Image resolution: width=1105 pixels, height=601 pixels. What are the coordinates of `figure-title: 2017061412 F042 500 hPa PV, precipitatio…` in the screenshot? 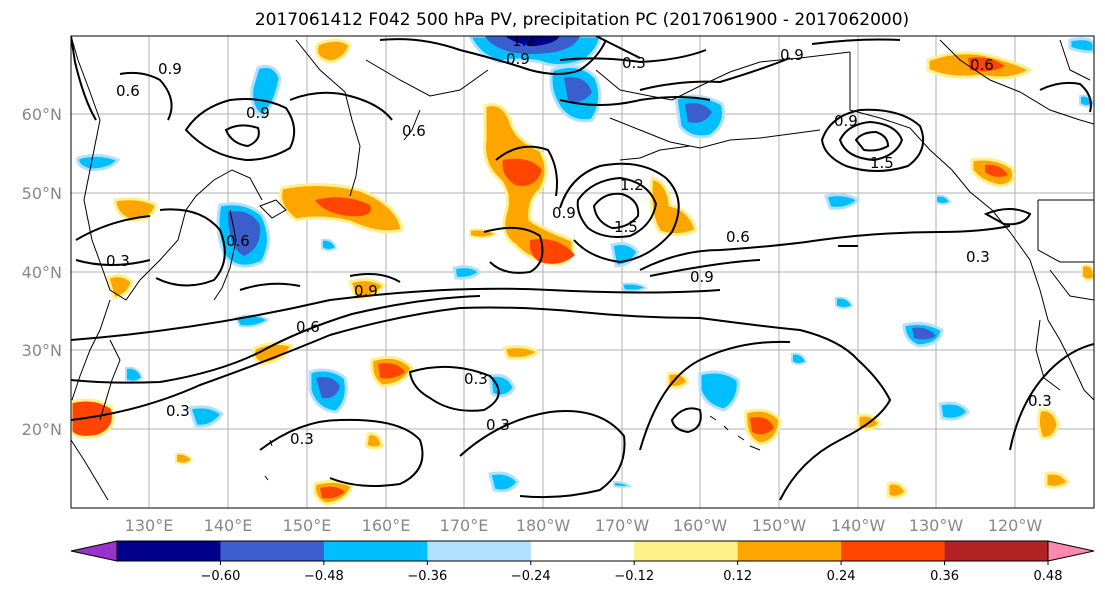 It's located at (582, 20).